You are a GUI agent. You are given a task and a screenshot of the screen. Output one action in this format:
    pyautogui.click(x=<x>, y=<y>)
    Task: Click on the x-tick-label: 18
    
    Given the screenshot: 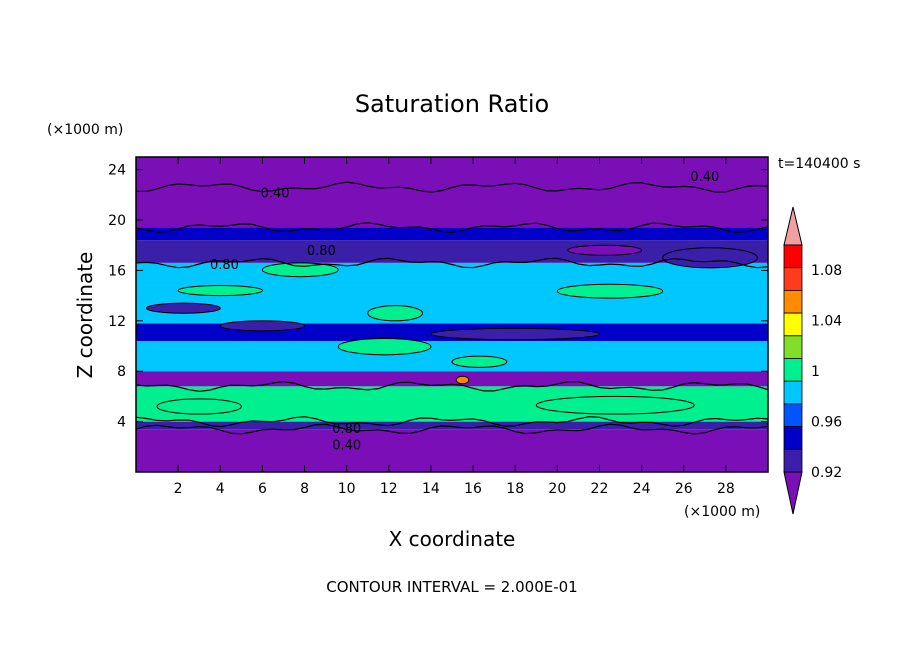 What is the action you would take?
    pyautogui.click(x=515, y=489)
    